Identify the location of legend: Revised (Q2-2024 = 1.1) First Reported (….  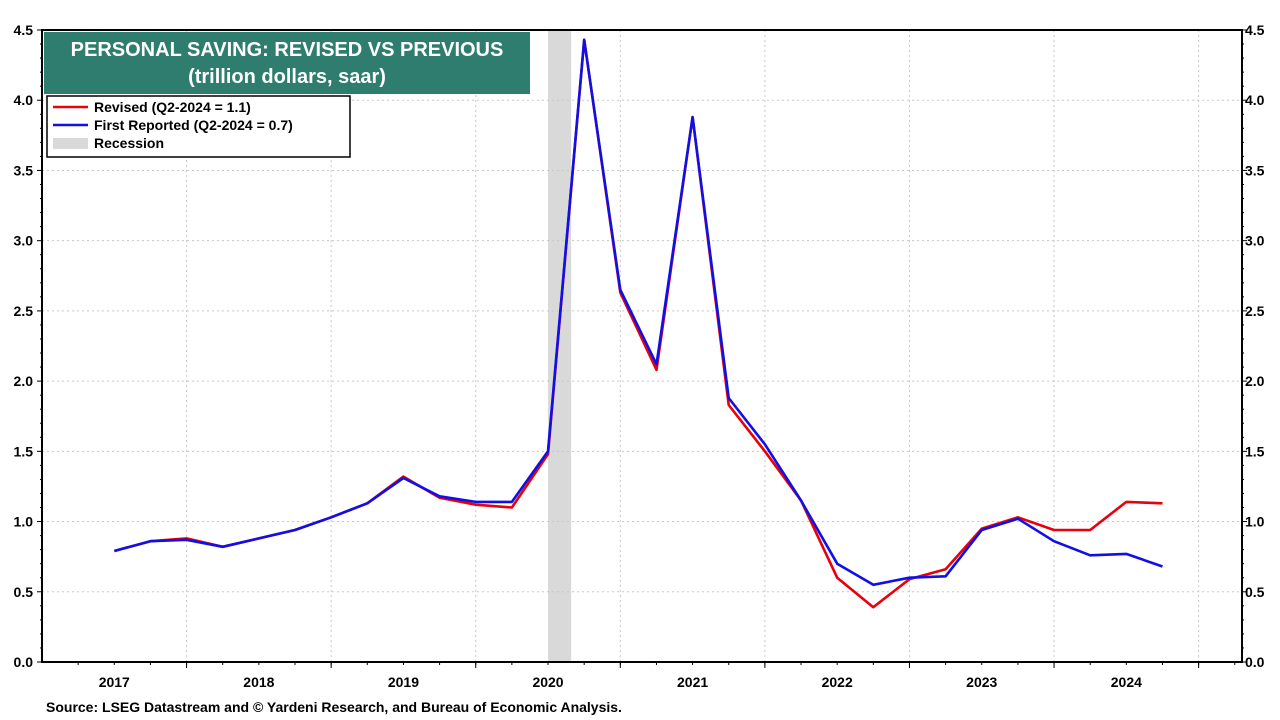
(198, 126).